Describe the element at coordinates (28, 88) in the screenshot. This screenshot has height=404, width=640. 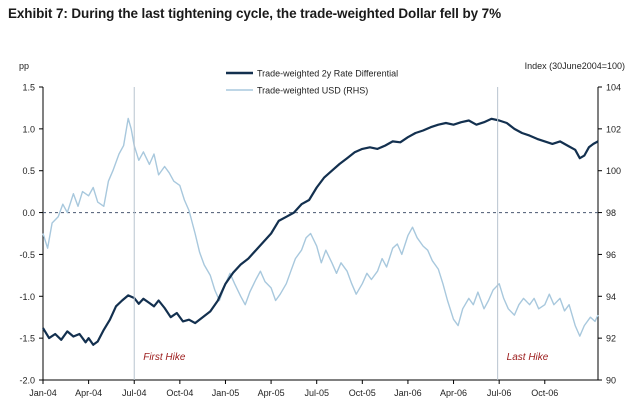
I see `left-tick-label: 1.5` at that location.